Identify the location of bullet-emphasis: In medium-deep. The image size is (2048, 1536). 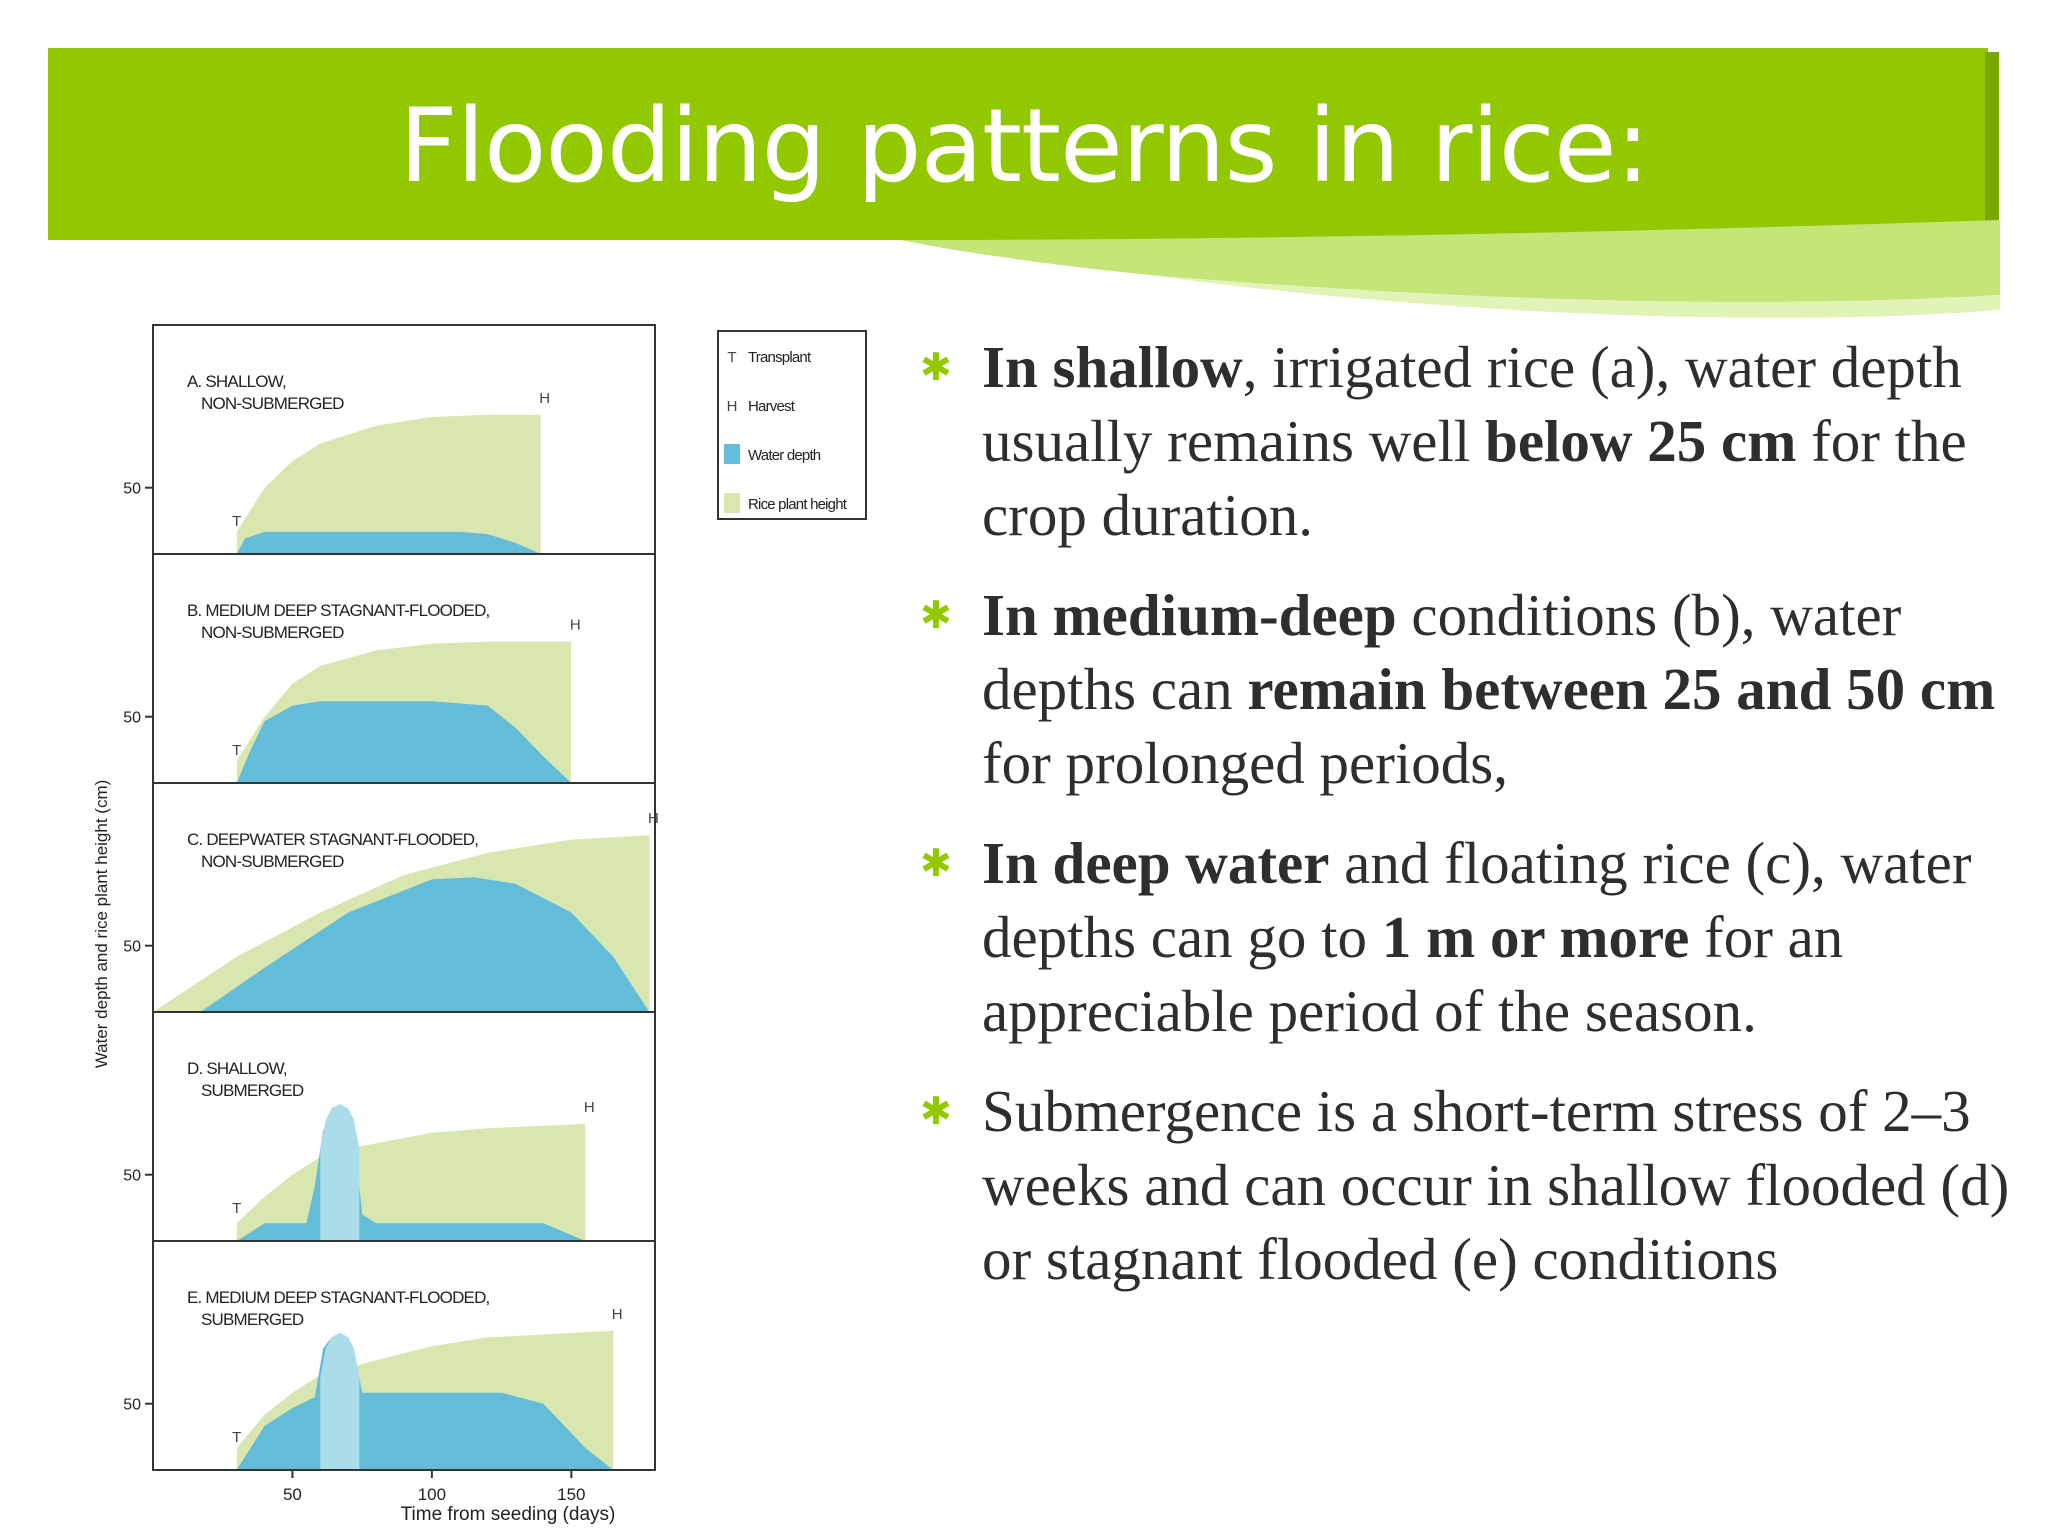
(1189, 615).